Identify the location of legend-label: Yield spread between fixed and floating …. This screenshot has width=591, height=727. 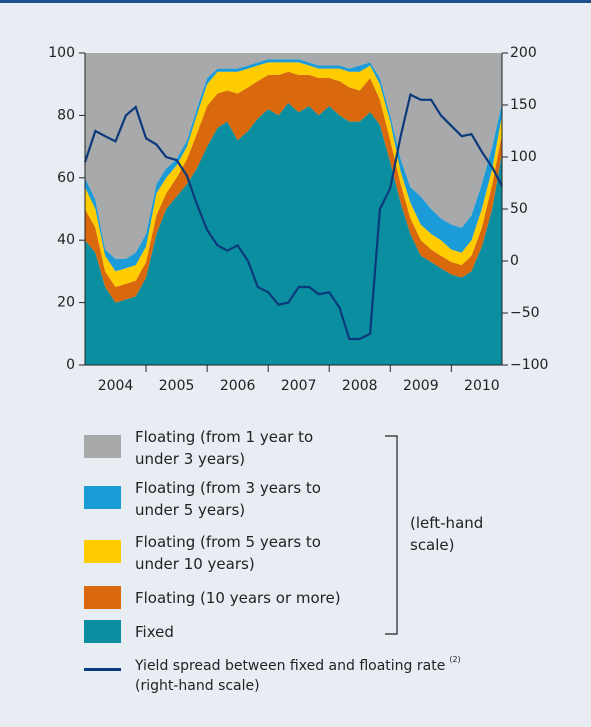
(298, 673).